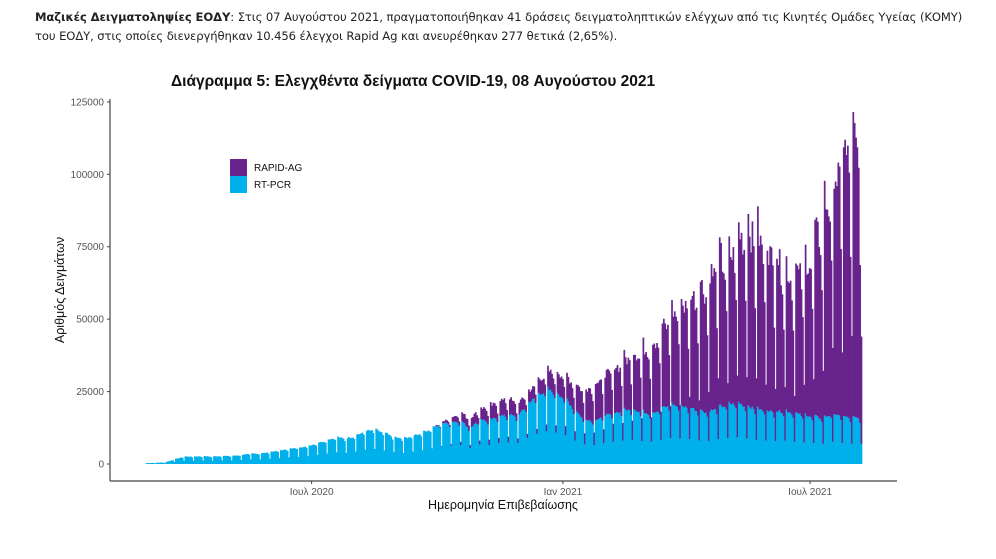 This screenshot has height=559, width=996. Describe the element at coordinates (563, 492) in the screenshot. I see `x-tick-label: Ιαν 2021` at that location.